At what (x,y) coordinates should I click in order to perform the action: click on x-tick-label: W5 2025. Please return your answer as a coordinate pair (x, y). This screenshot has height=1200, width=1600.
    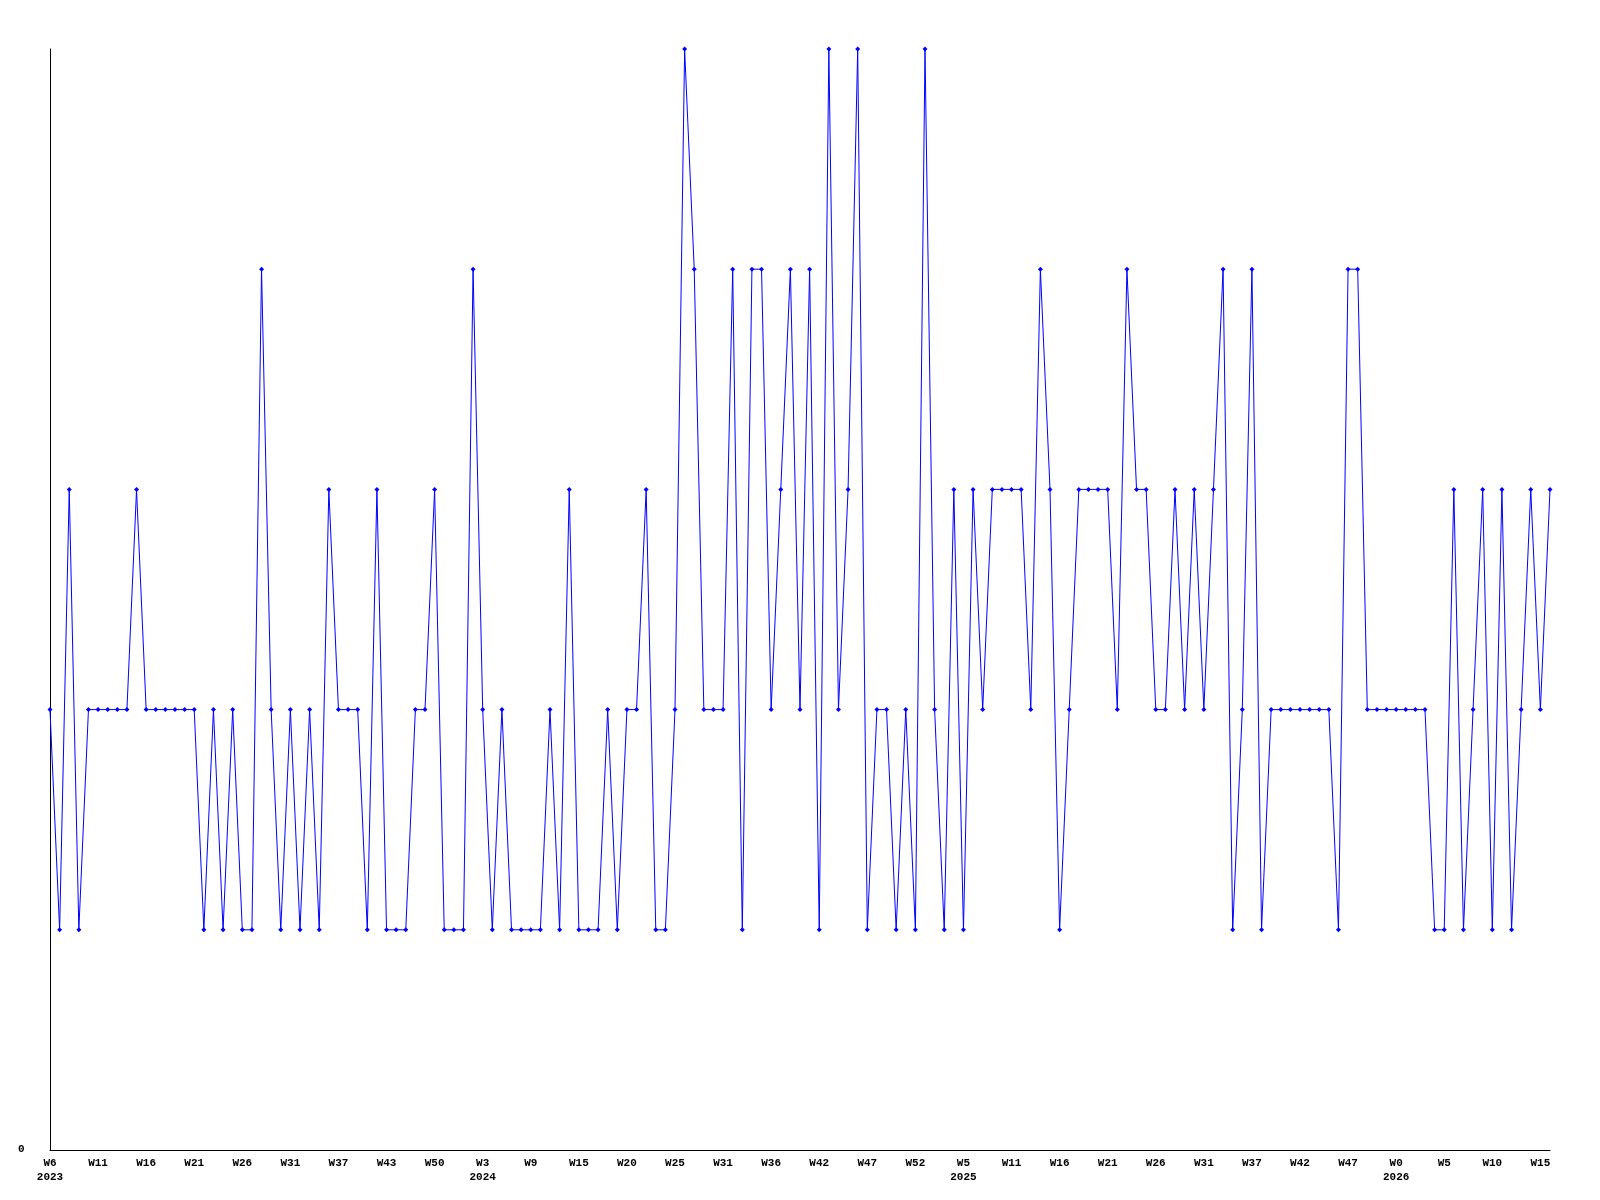
    Looking at the image, I should click on (964, 1170).